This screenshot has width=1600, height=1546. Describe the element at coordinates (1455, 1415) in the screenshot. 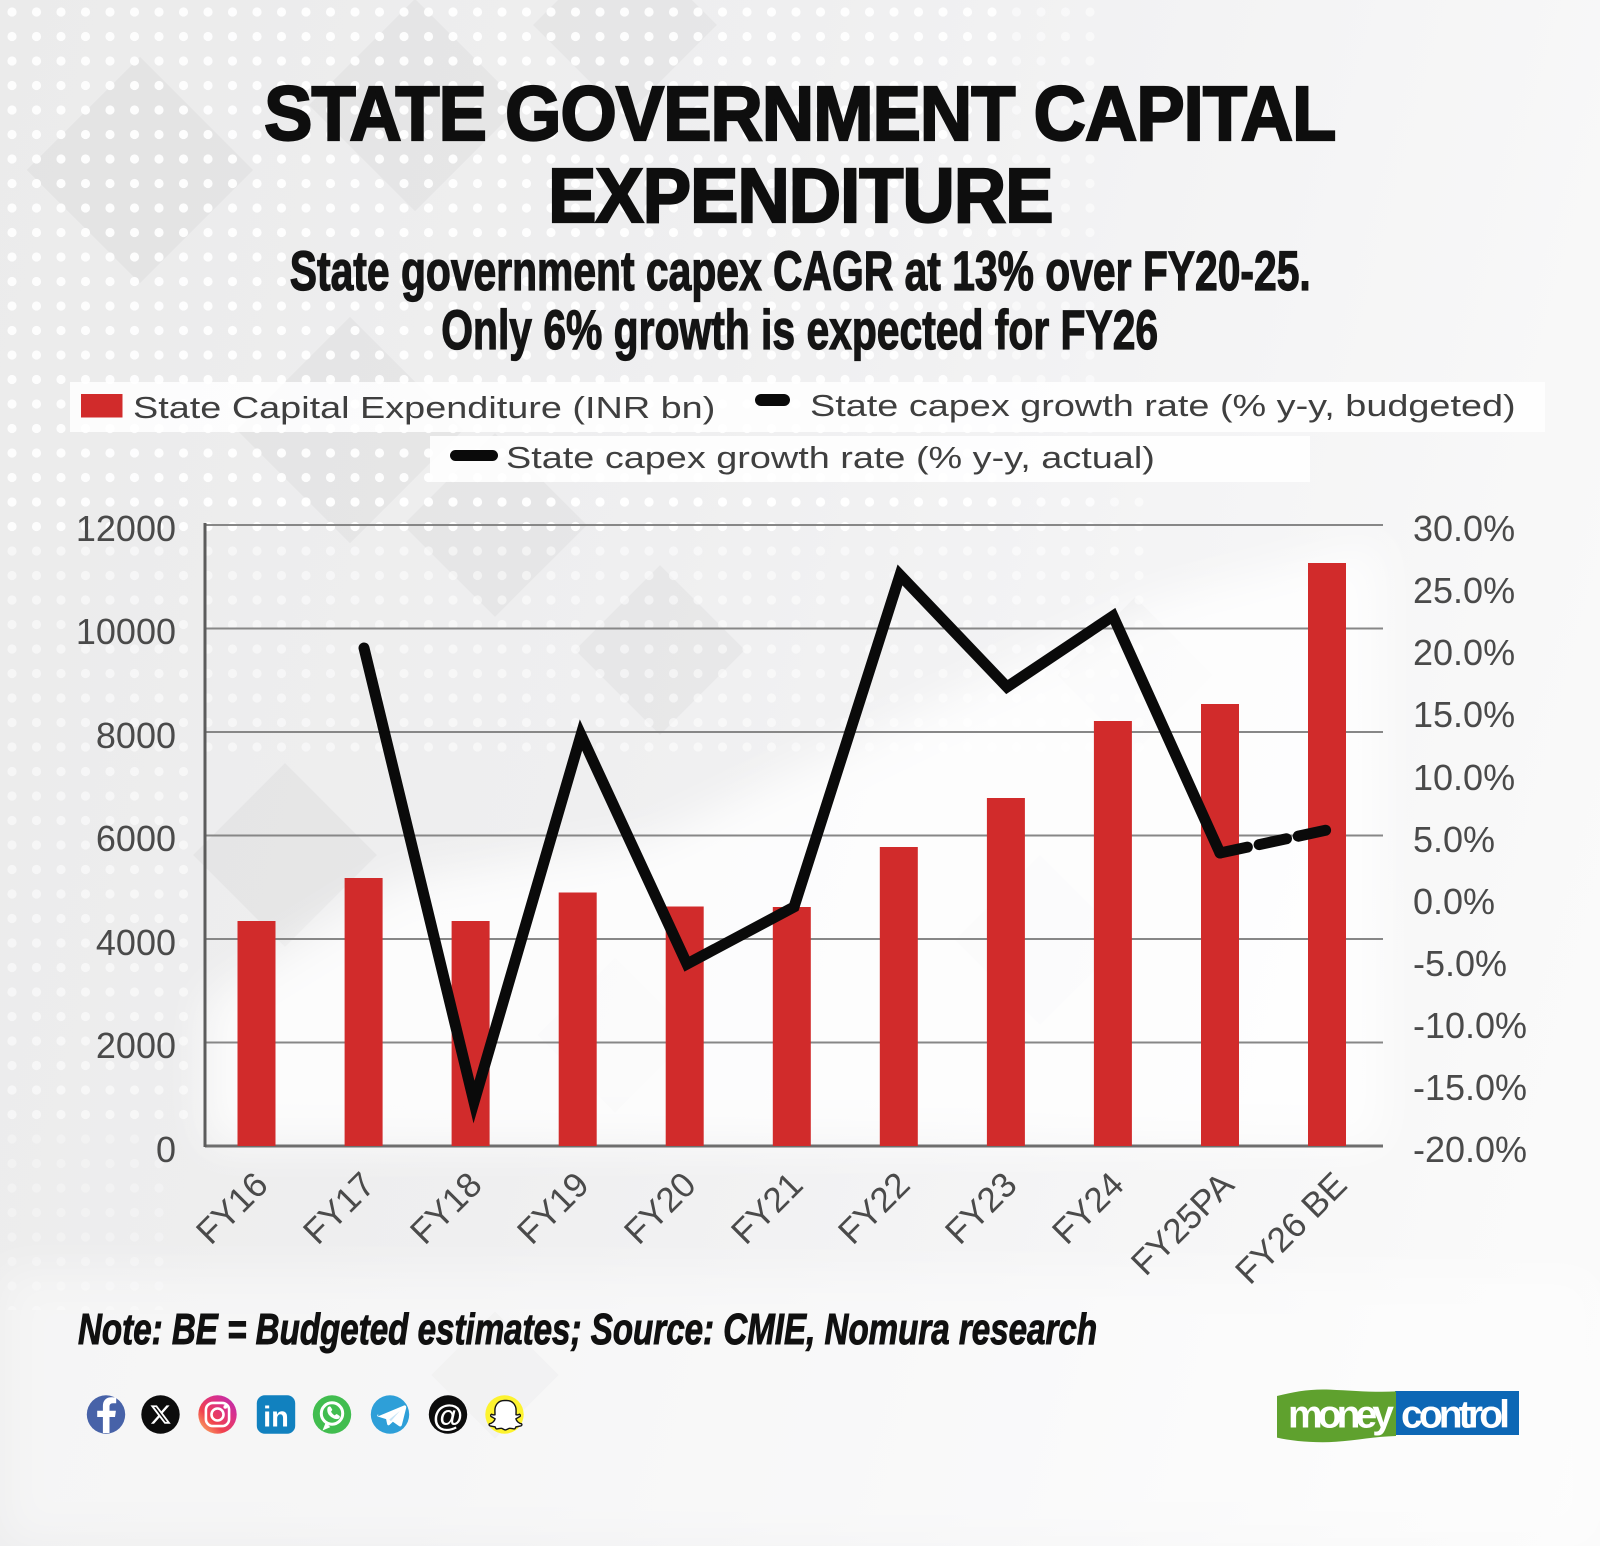

I see `svg-text: control` at that location.